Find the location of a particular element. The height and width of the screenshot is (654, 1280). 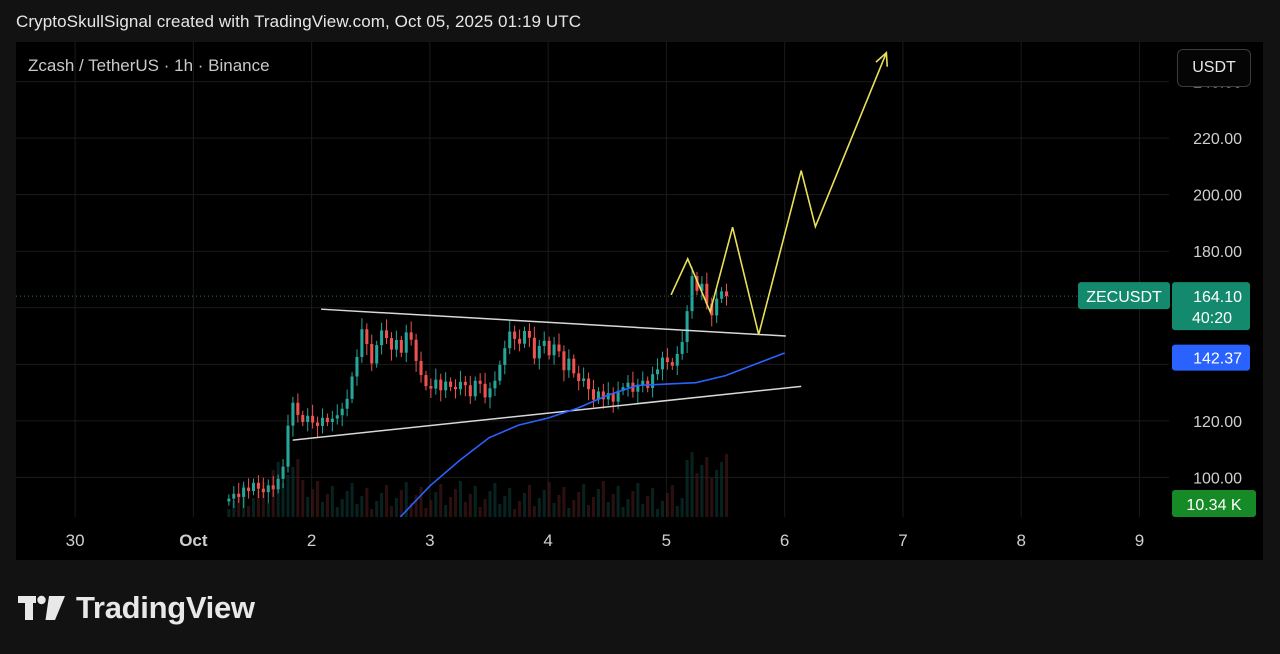

x-tick-label: 7 is located at coordinates (902, 540).